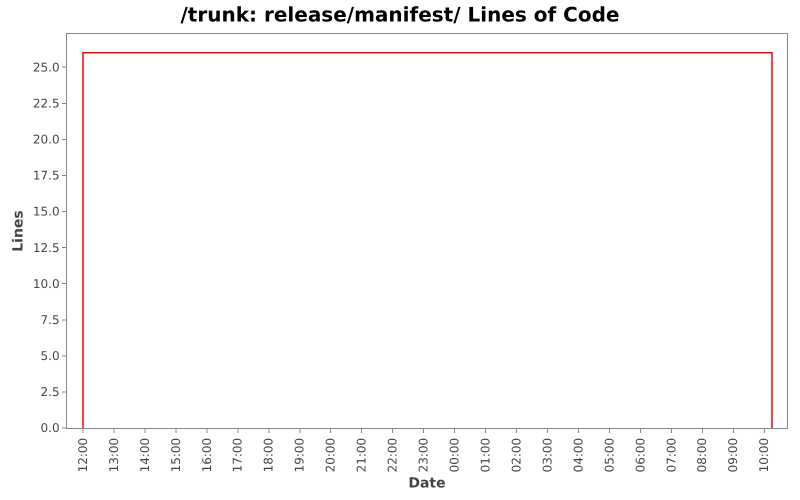 This screenshot has width=800, height=500. Describe the element at coordinates (175, 455) in the screenshot. I see `x-tick-label: 15:00` at that location.